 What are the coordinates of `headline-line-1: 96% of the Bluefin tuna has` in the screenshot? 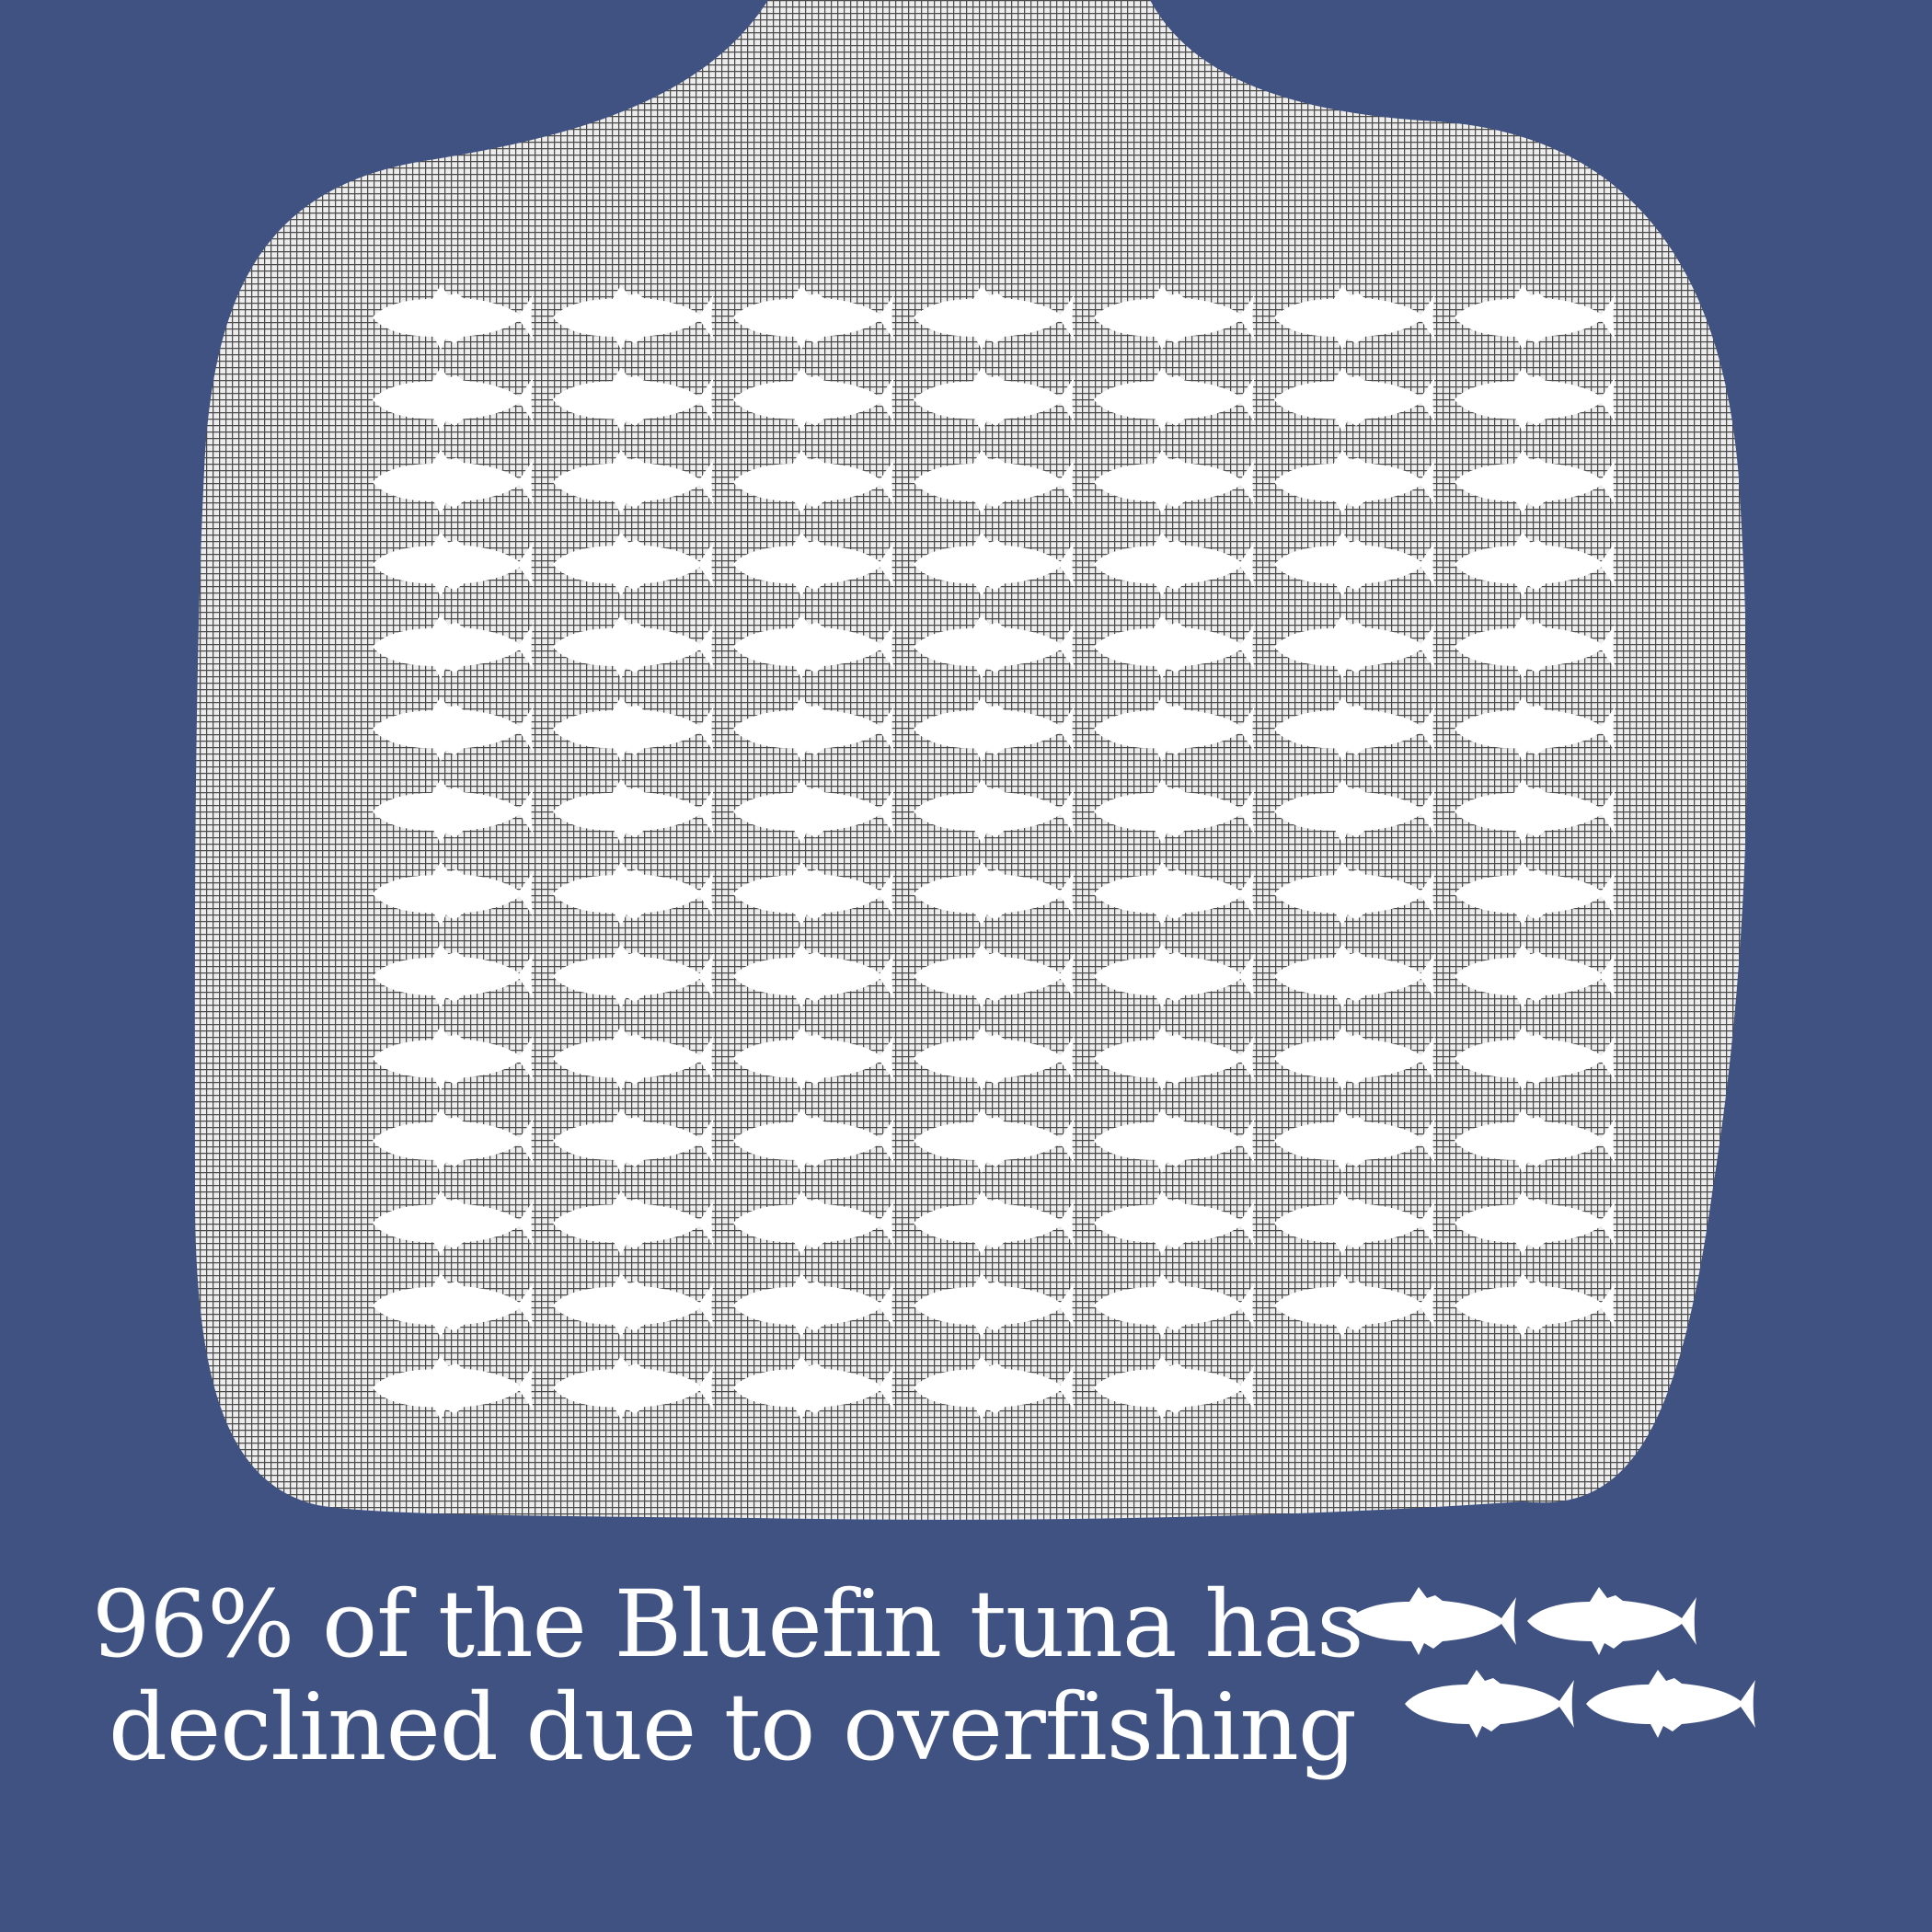 It's located at (728, 1624).